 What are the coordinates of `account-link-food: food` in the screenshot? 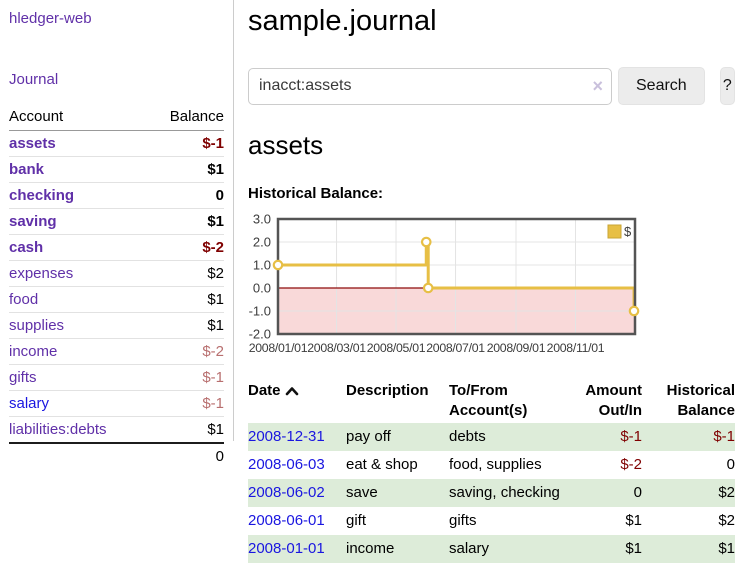 It's located at (24, 299).